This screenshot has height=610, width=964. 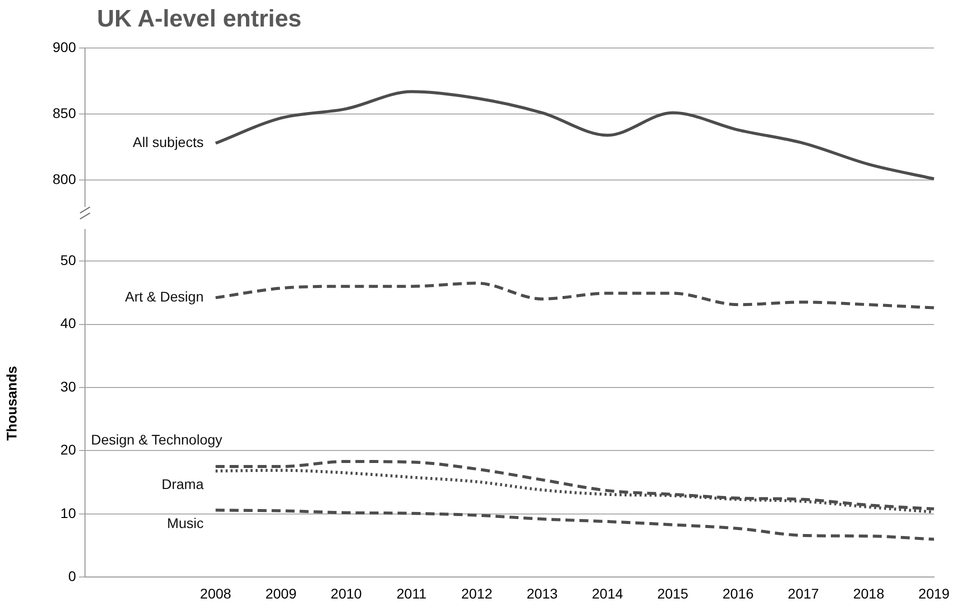 I want to click on y-tick-label: 20, so click(x=68, y=450).